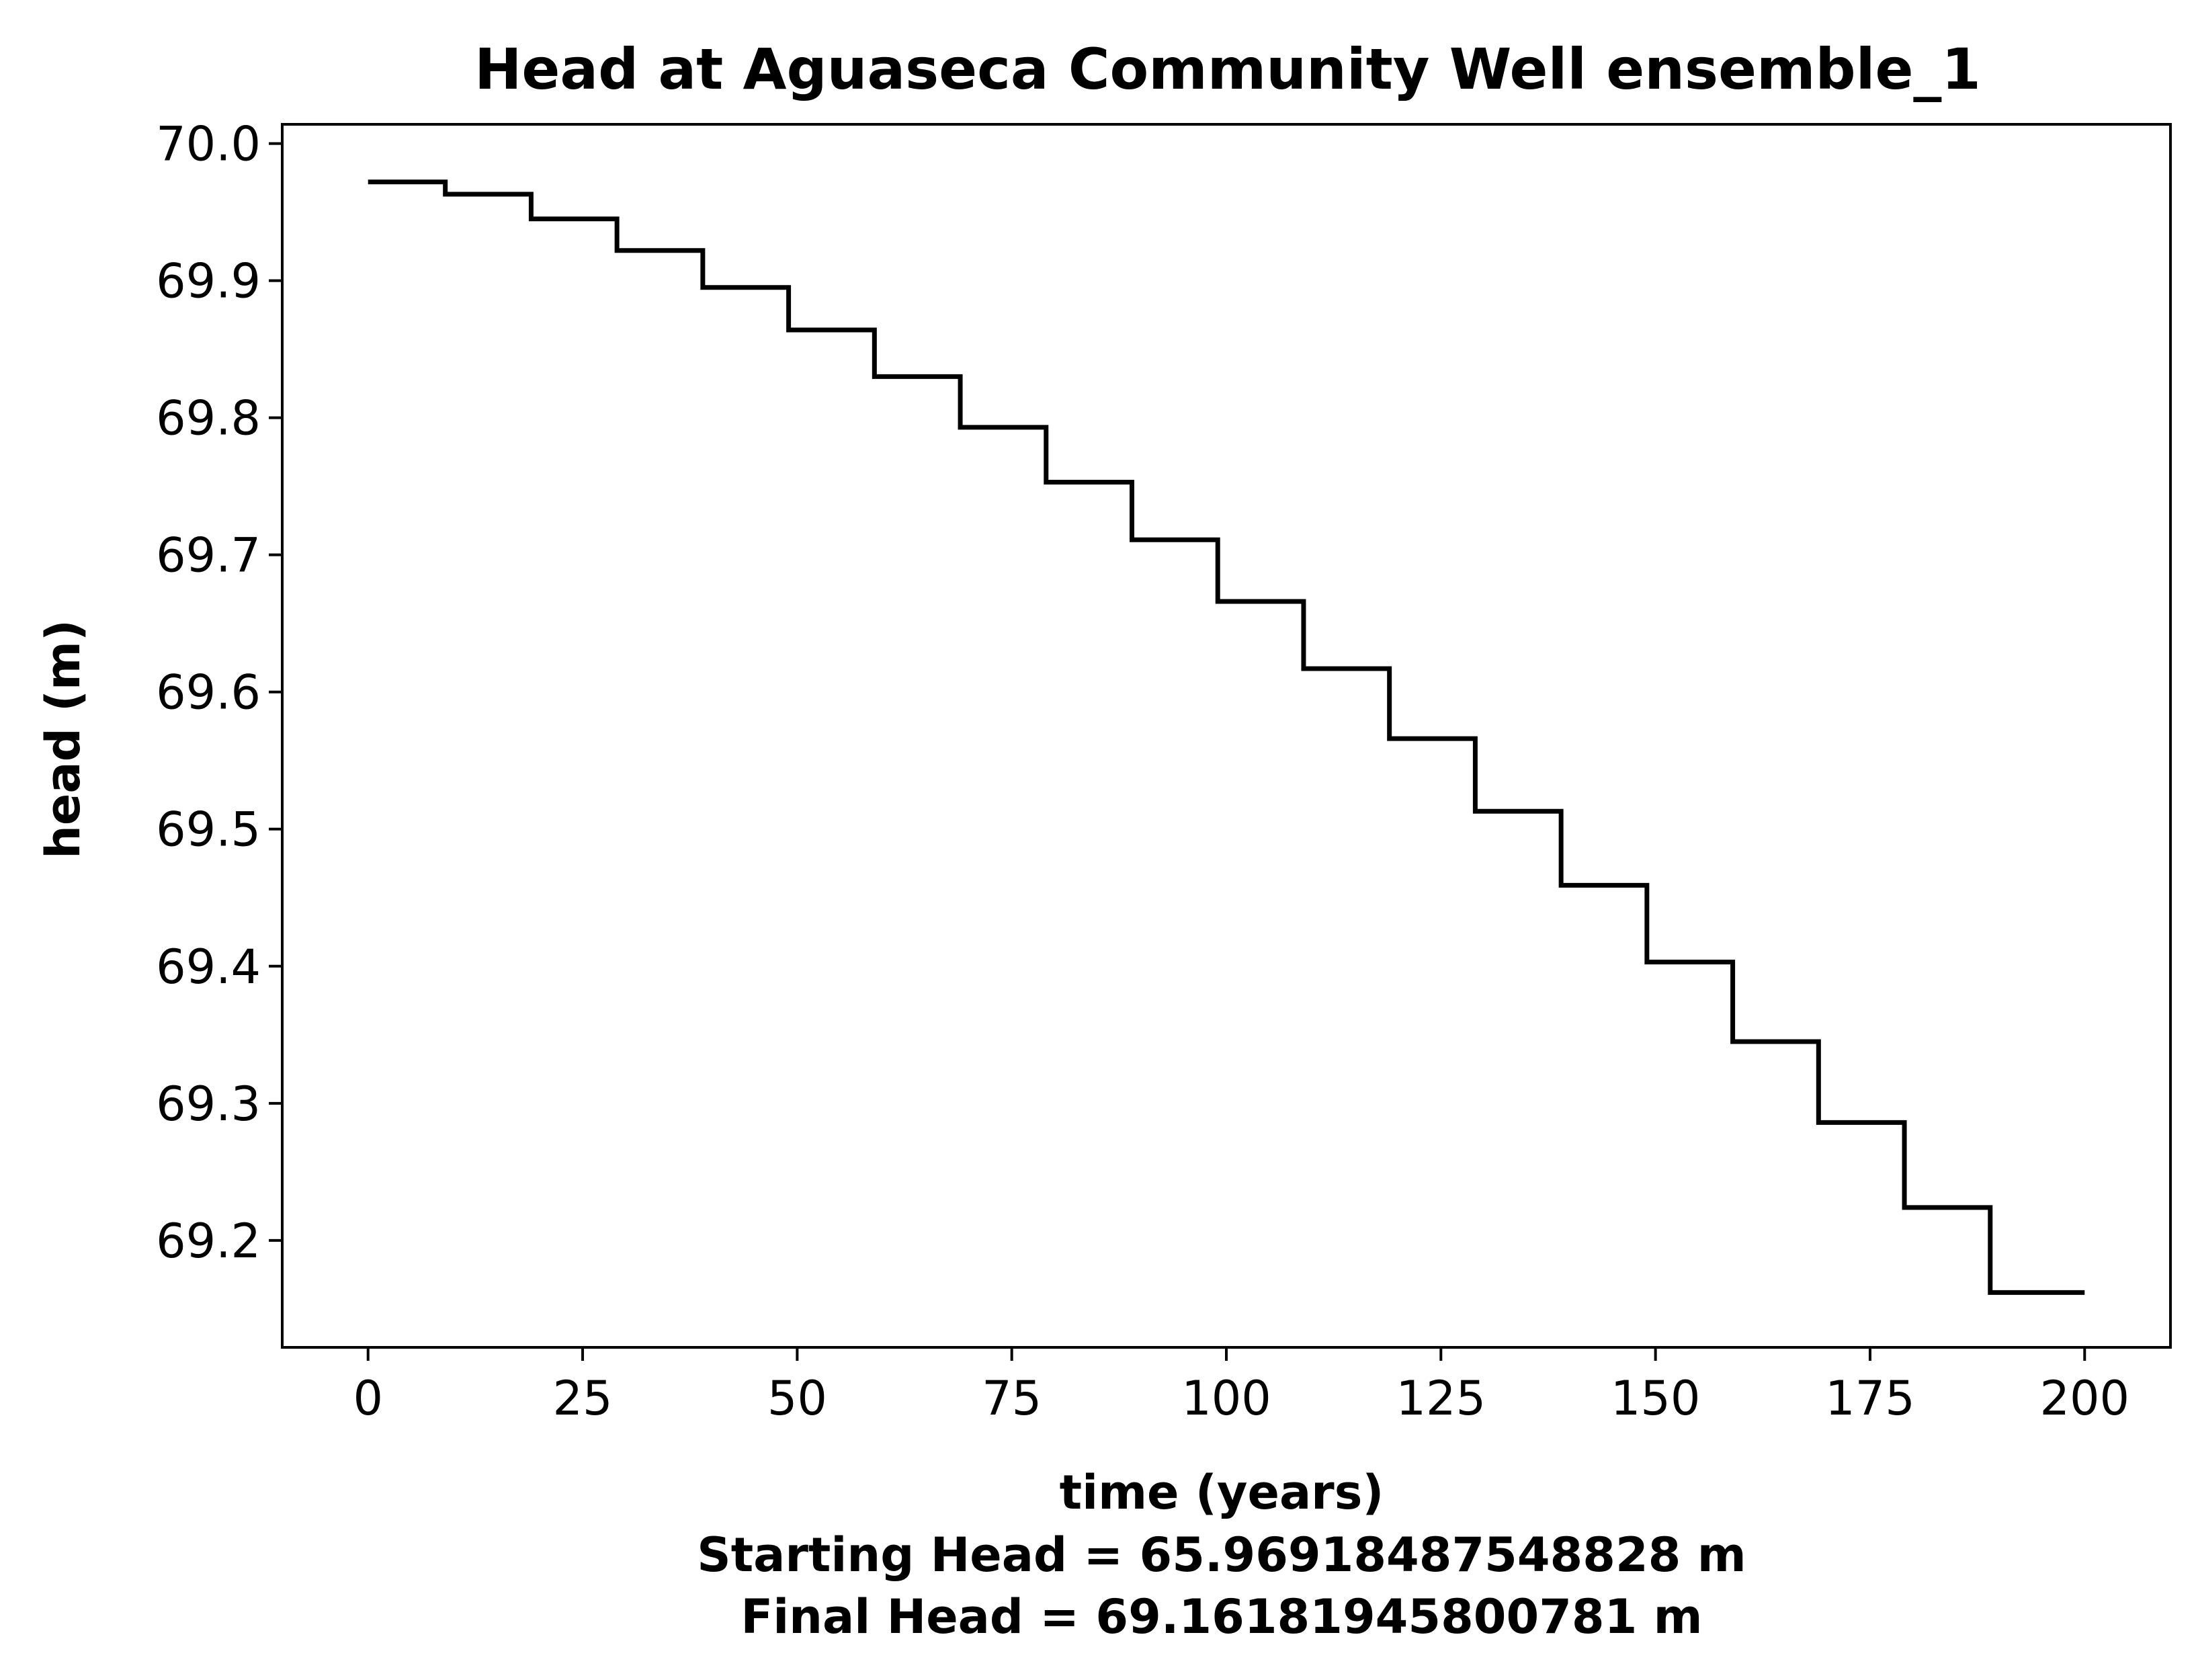 Image resolution: width=2196 pixels, height=1680 pixels. Describe the element at coordinates (1221, 1616) in the screenshot. I see `final-head-note: Final Head = 69.16181945800781 m` at that location.